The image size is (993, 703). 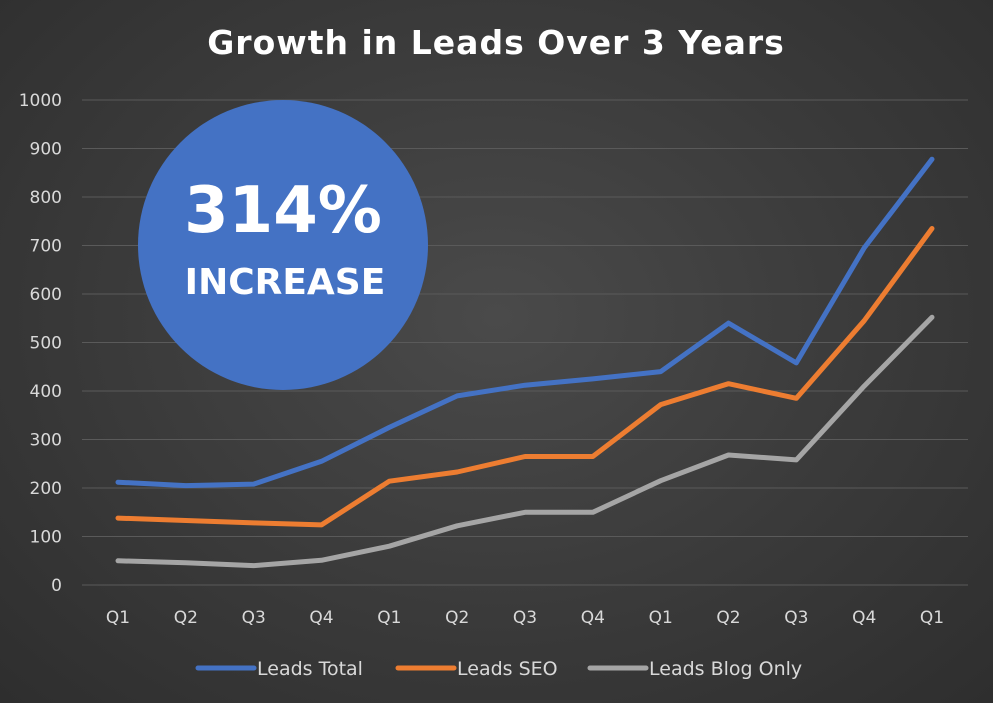 What do you see at coordinates (46, 247) in the screenshot?
I see `y-tick-label: 700` at bounding box center [46, 247].